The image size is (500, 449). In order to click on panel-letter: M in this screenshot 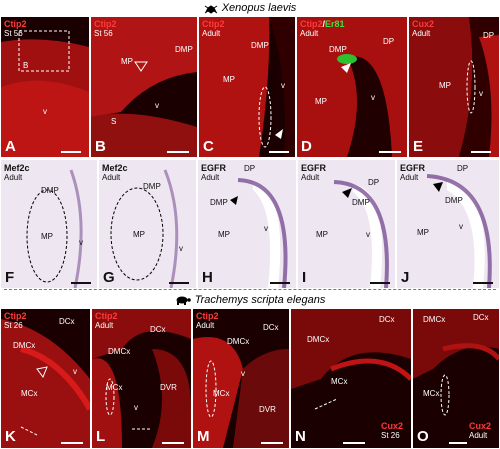, I will do `click(203, 436)`.